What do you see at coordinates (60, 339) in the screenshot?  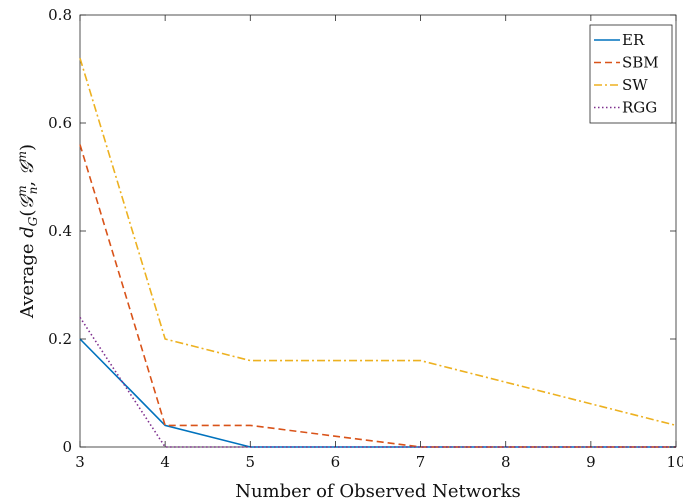 I see `y-tick-label: 0.2` at bounding box center [60, 339].